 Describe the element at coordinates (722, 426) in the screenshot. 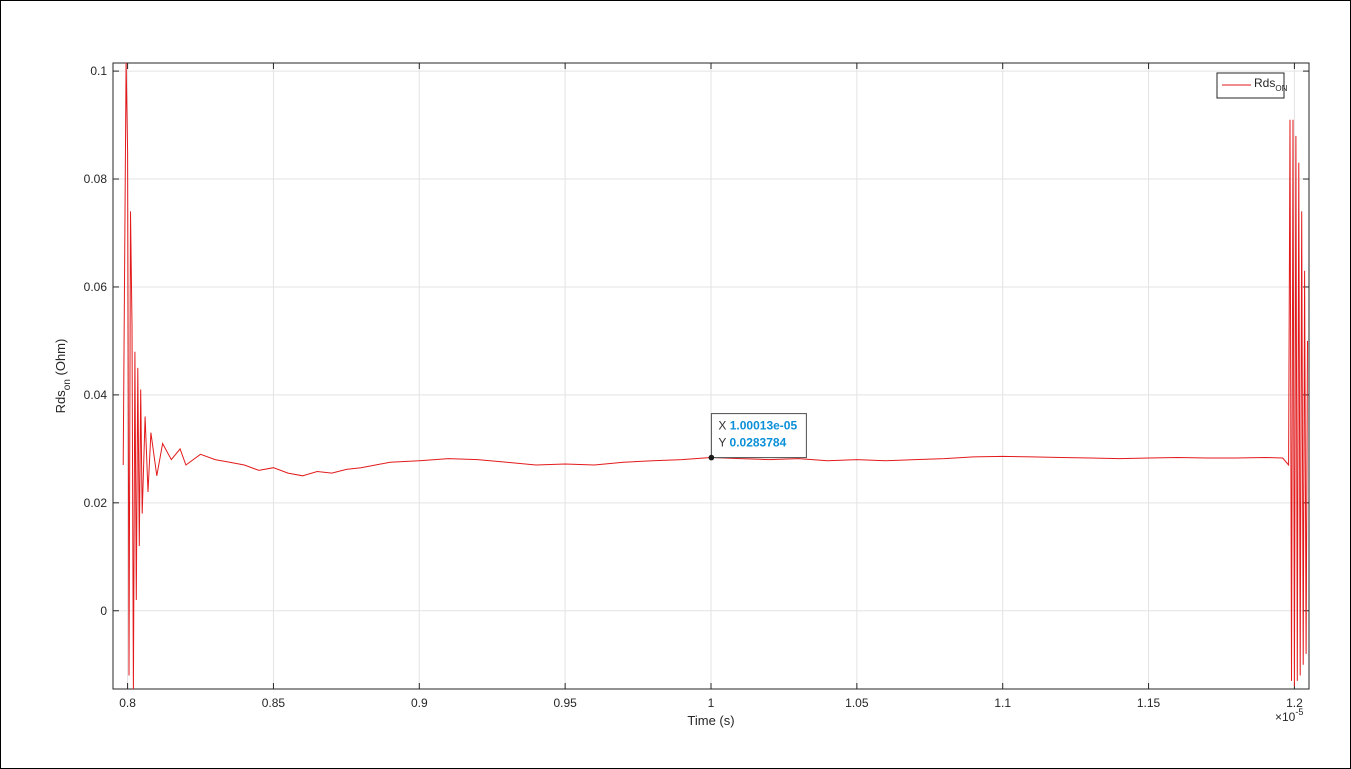

I see `data-tip-x-prefix: X` at that location.